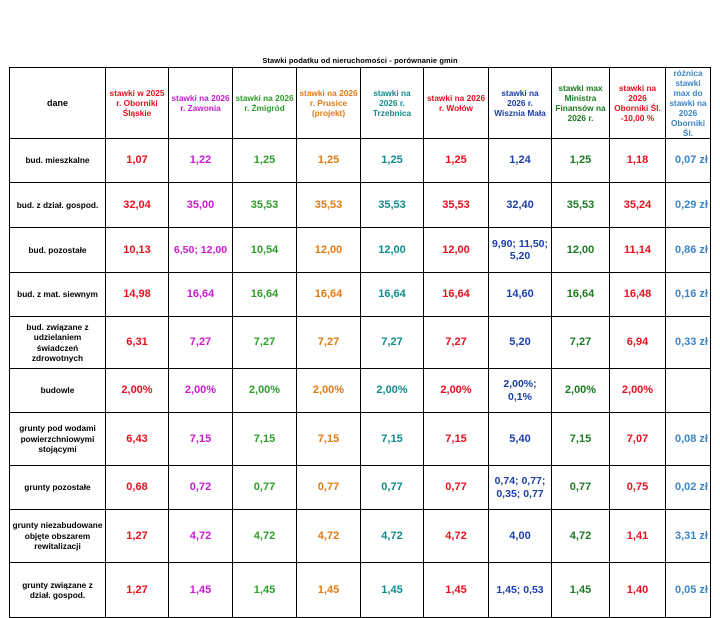 This screenshot has width=720, height=618. I want to click on cell-zawonia: 1,22, so click(200, 160).